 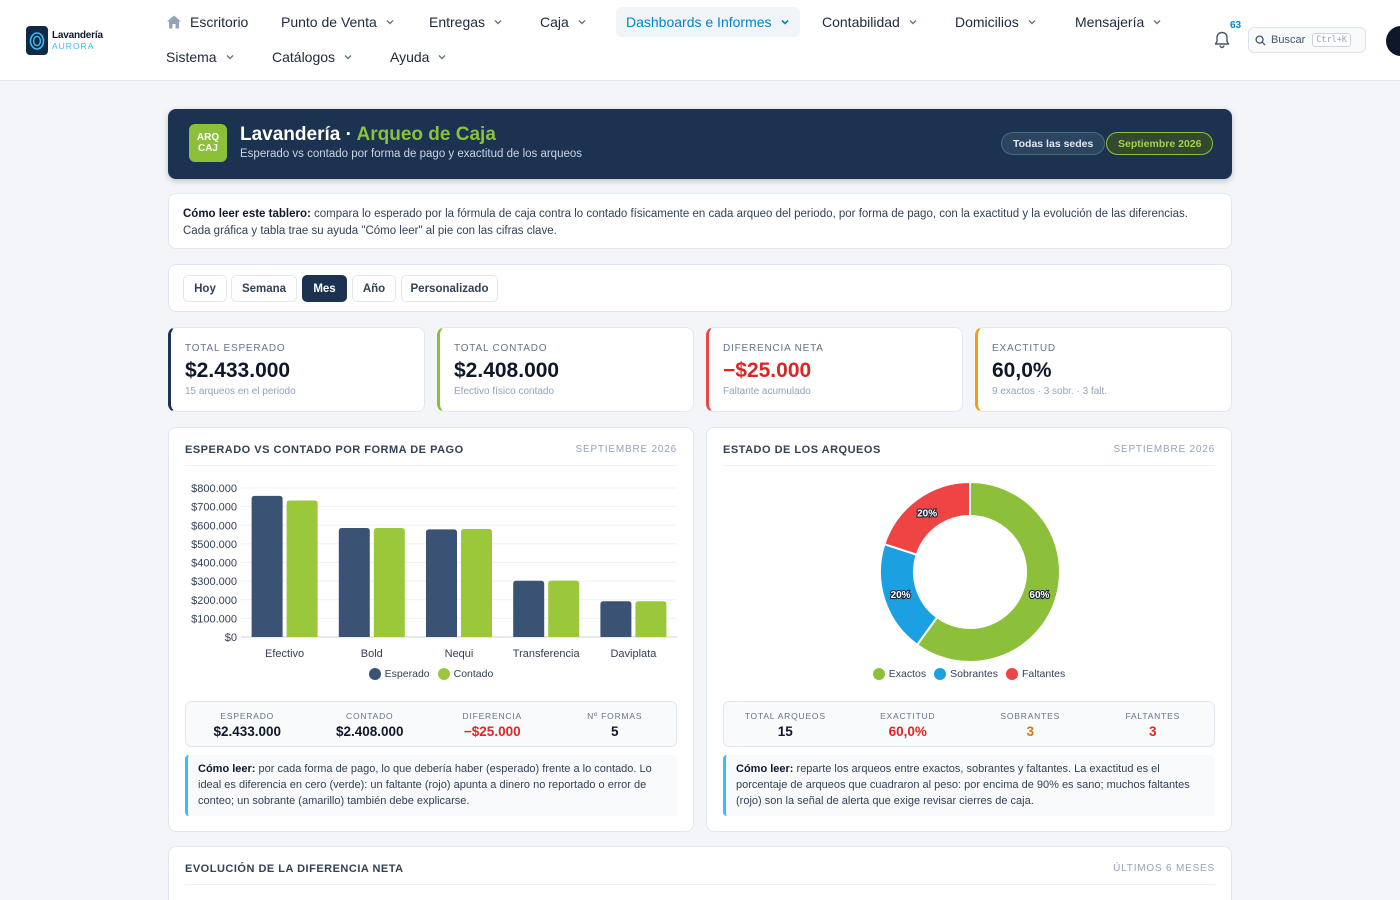 I want to click on nav-ayuda: Ayuda, so click(x=418, y=57).